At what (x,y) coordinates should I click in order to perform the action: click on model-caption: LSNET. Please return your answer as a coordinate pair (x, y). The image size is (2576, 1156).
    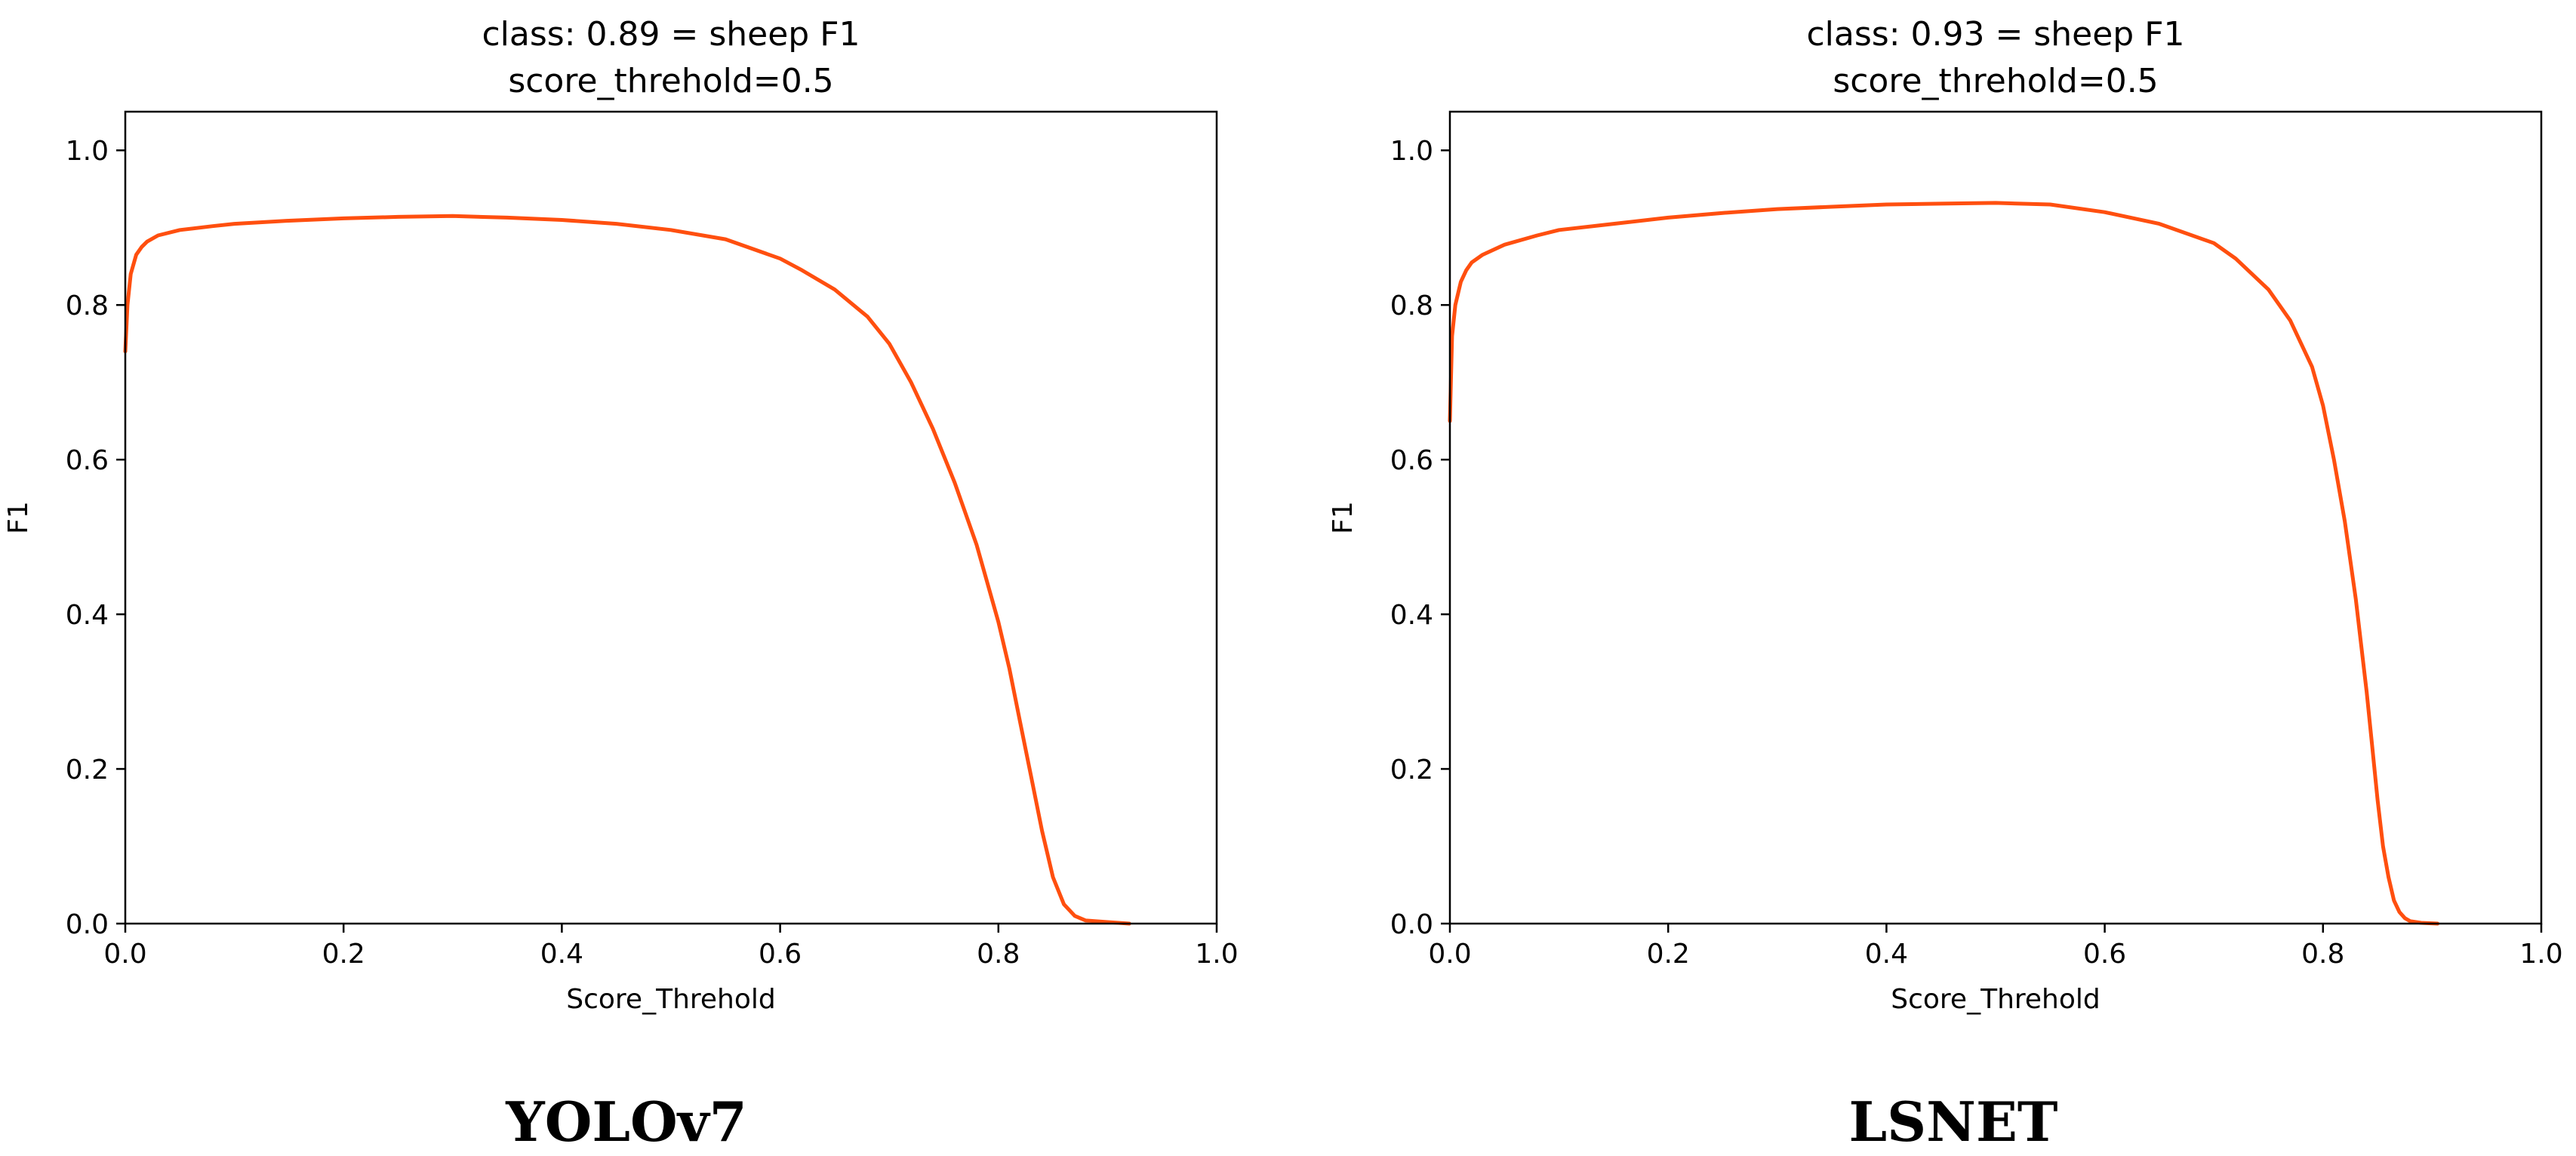
    Looking at the image, I should click on (1953, 1122).